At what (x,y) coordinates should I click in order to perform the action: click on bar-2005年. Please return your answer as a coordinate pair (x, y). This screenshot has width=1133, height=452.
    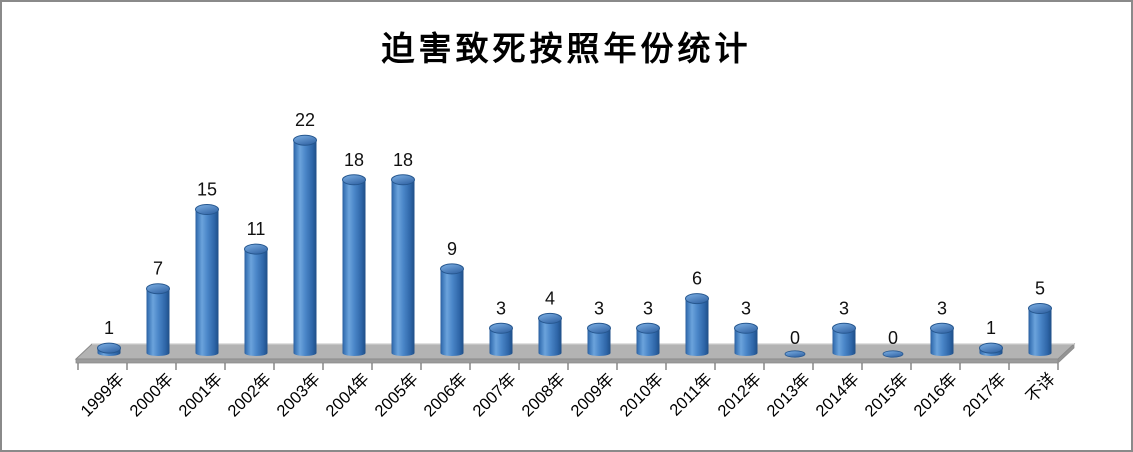
    Looking at the image, I should click on (403, 265).